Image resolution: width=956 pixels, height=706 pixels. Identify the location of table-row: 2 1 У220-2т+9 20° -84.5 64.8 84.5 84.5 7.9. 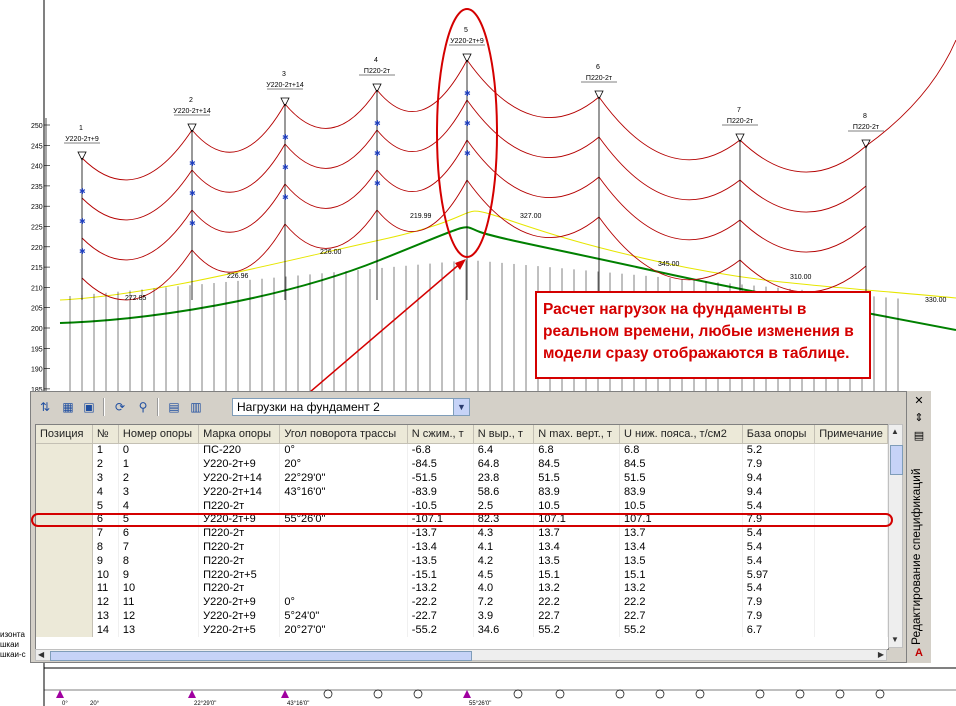
(462, 464).